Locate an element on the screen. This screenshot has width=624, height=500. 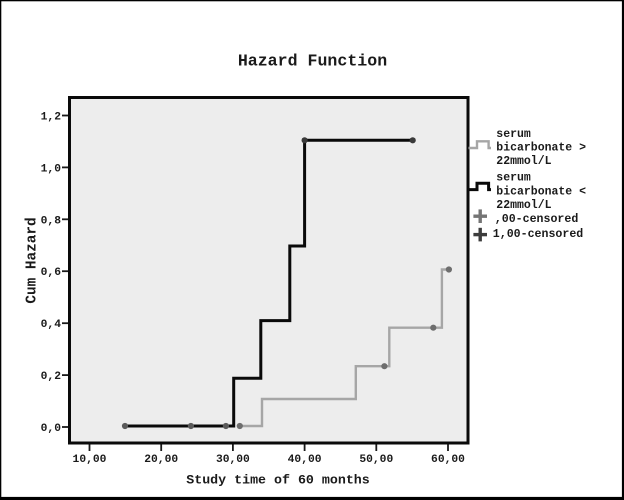
svg-text: 30,00 is located at coordinates (233, 460).